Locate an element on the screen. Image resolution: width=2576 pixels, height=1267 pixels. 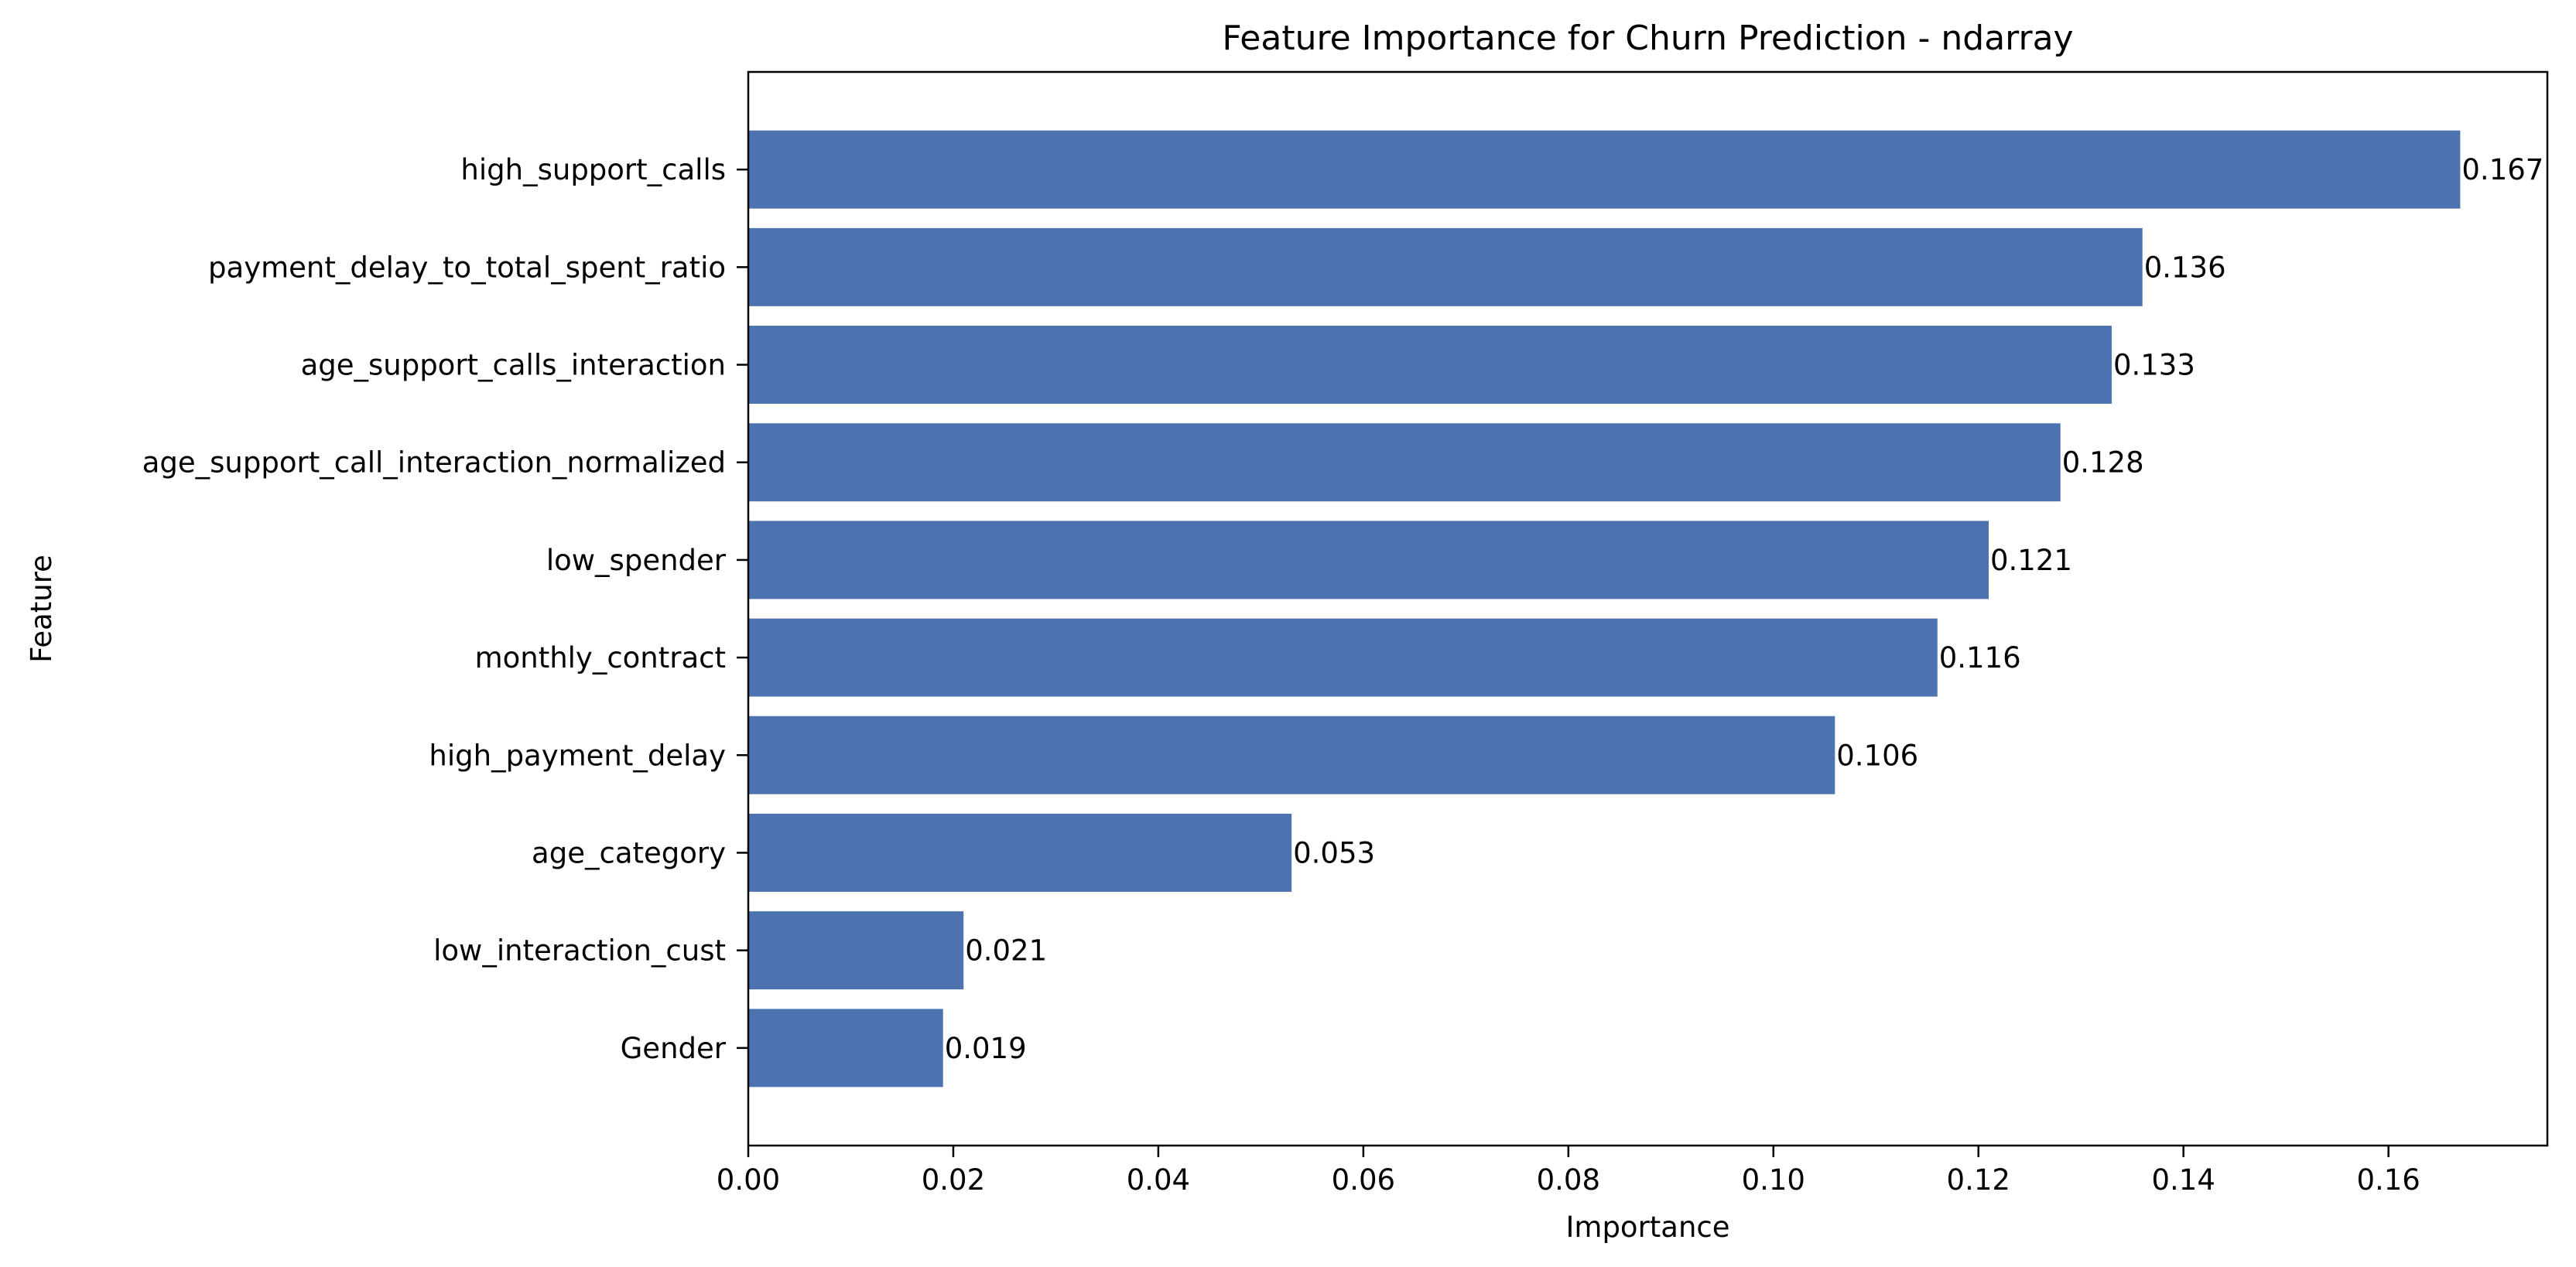
bar-value-label: 0.121 is located at coordinates (2031, 560).